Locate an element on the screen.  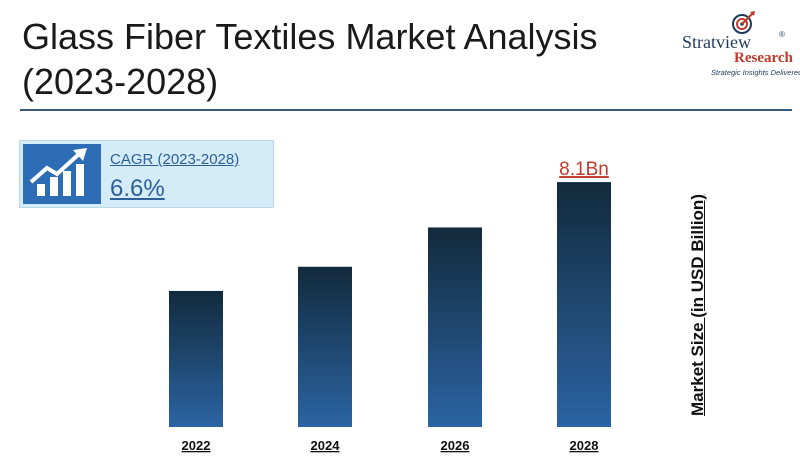
target-arrow-icon is located at coordinates (743, 22).